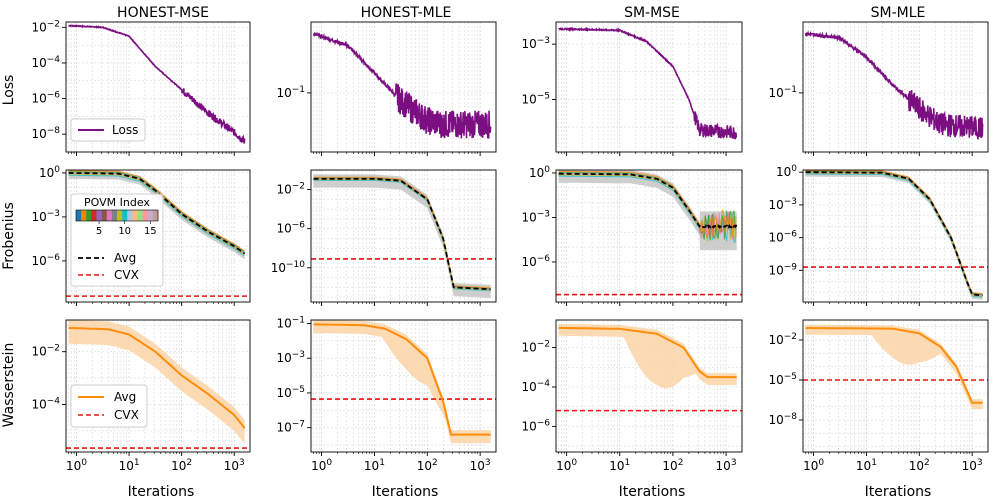 The width and height of the screenshot is (997, 501). I want to click on y-tick-label: 10⁻⁹, so click(782, 269).